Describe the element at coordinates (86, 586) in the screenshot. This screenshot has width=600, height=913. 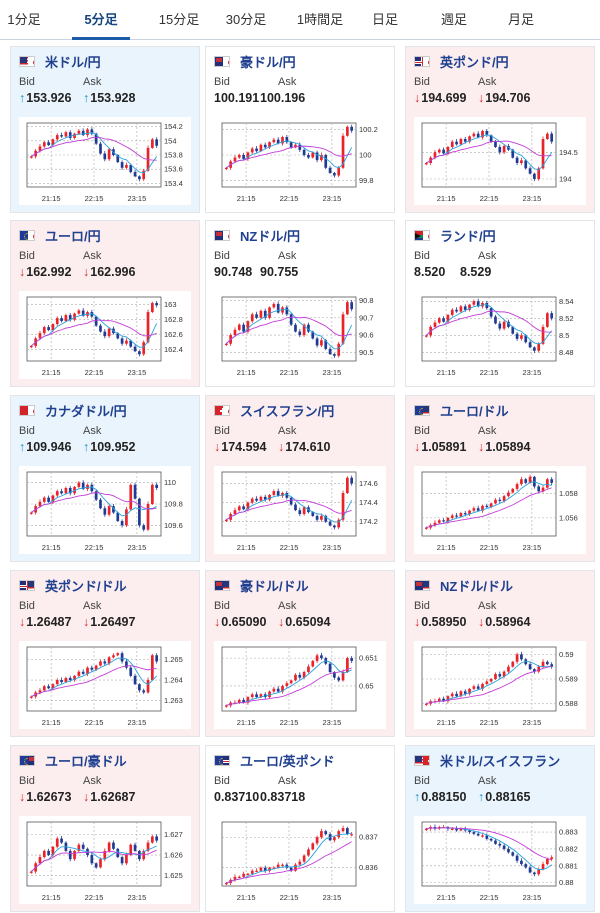
I see `pair-name: 英ポンド/ドル` at that location.